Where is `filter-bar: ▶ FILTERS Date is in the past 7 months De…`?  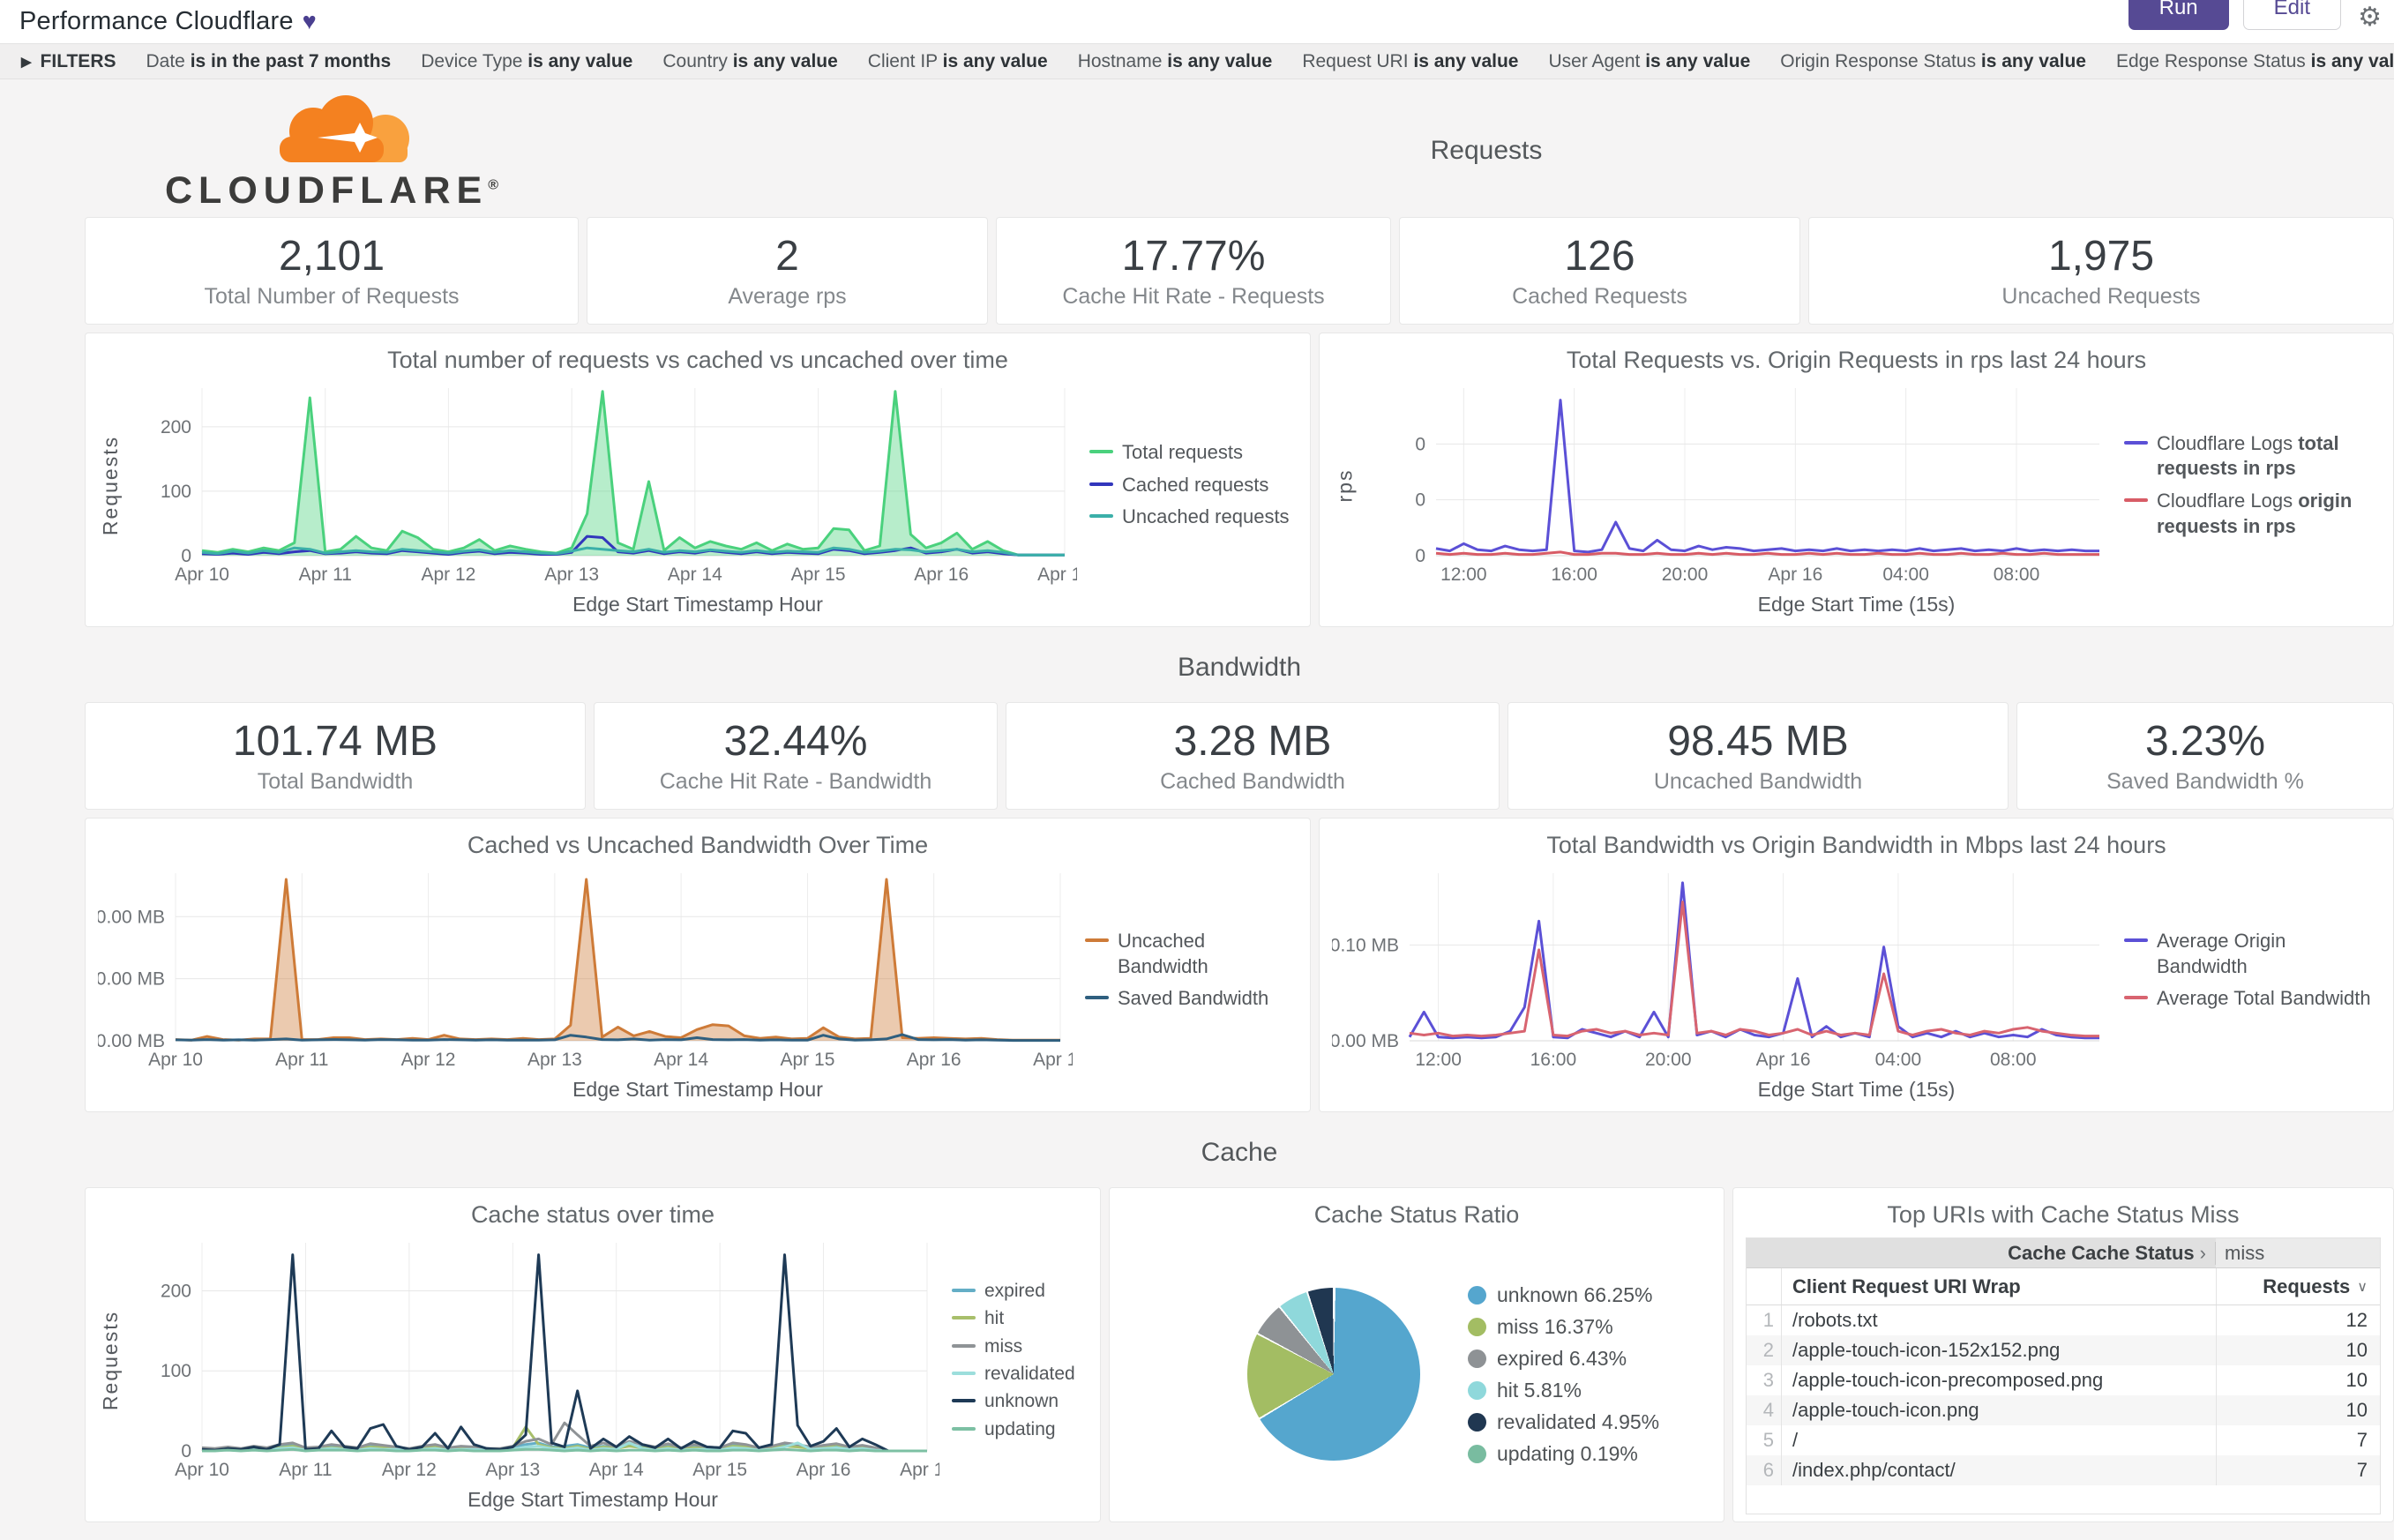 filter-bar: ▶ FILTERS Date is in the past 7 months De… is located at coordinates (1197, 61).